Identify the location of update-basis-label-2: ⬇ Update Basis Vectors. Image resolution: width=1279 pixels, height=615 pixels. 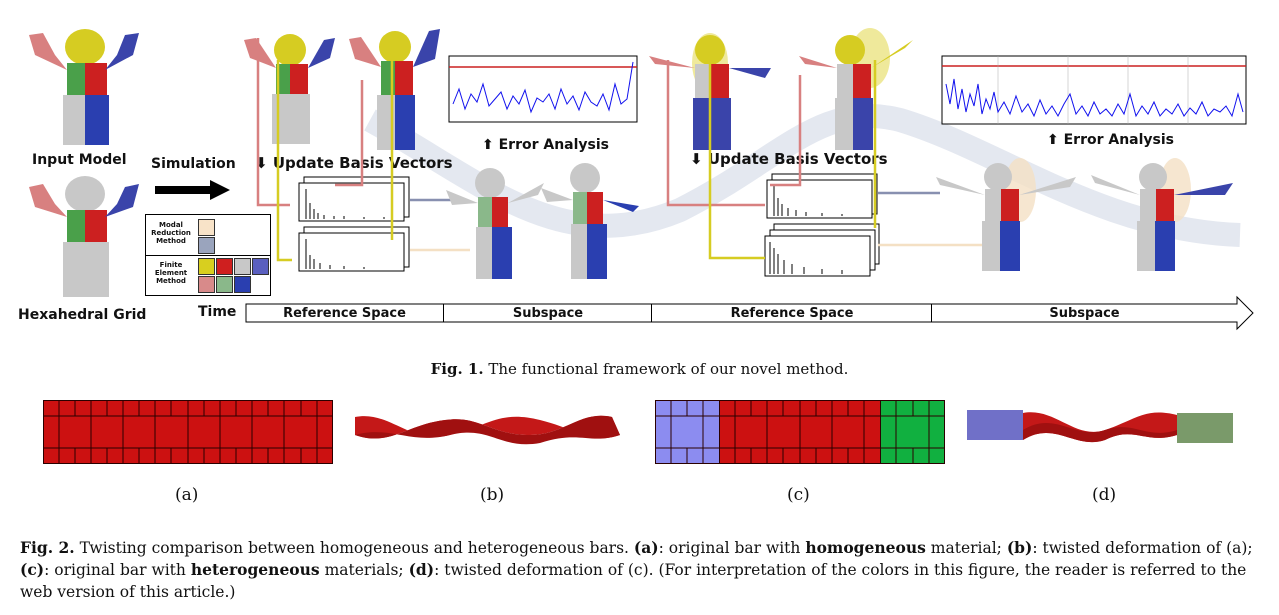
(789, 159).